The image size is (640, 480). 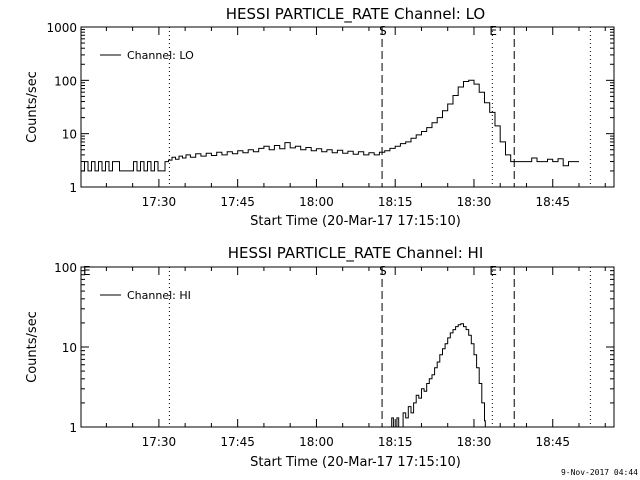 I want to click on legend-label: Channel: LO, so click(x=160, y=55).